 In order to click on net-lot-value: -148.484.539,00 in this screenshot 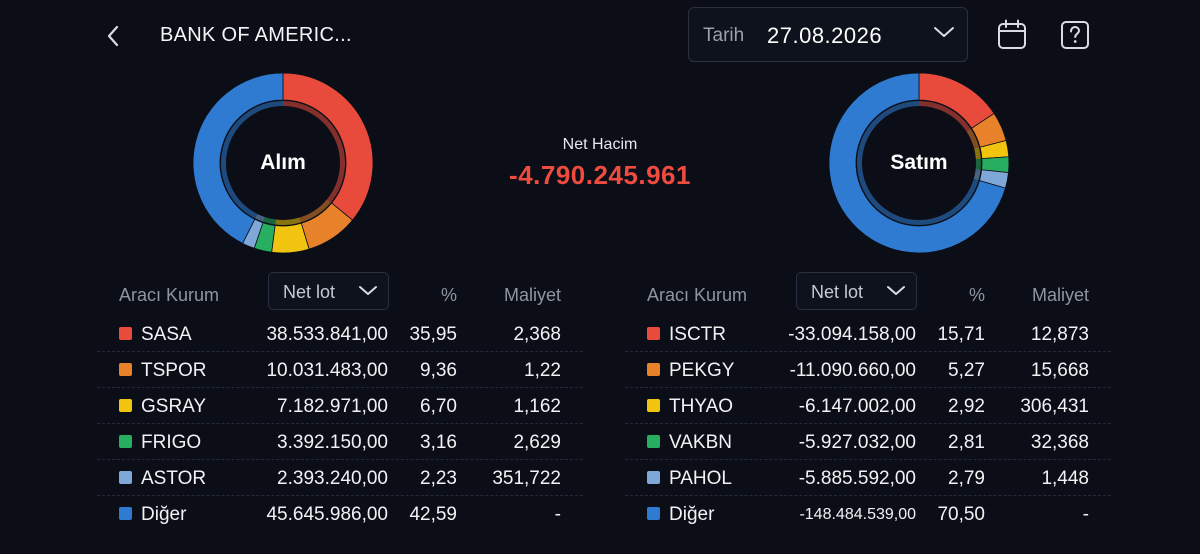, I will do `click(857, 514)`.